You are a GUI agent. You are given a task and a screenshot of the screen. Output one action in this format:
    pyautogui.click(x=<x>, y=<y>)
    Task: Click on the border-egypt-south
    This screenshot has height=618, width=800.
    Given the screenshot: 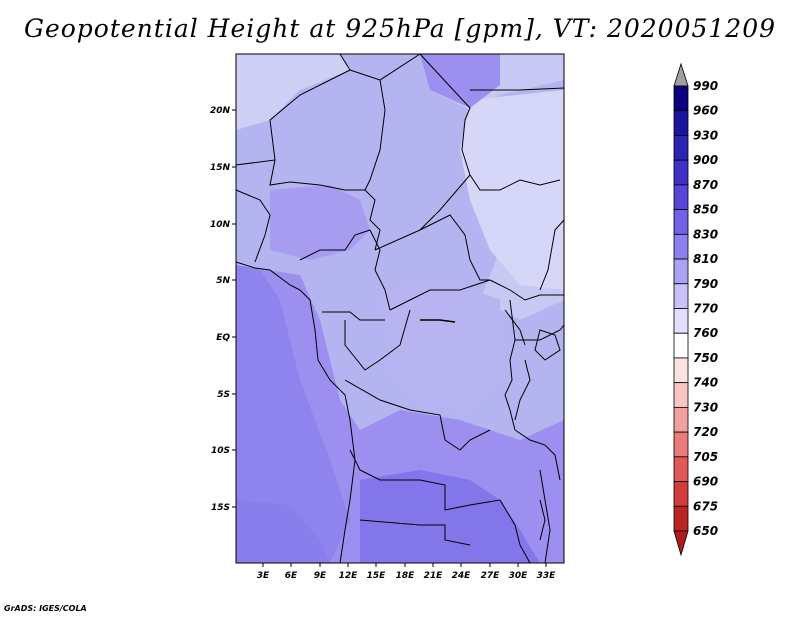 What is the action you would take?
    pyautogui.click(x=517, y=89)
    